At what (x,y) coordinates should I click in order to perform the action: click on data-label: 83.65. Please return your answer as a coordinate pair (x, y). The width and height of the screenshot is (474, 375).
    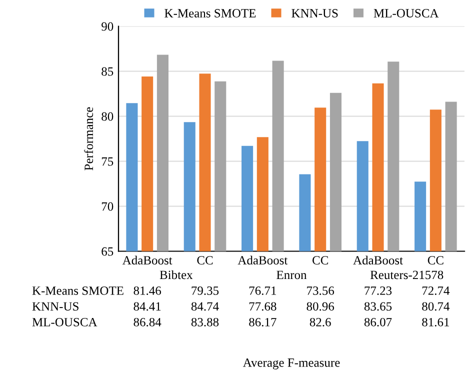
    Looking at the image, I should click on (378, 306).